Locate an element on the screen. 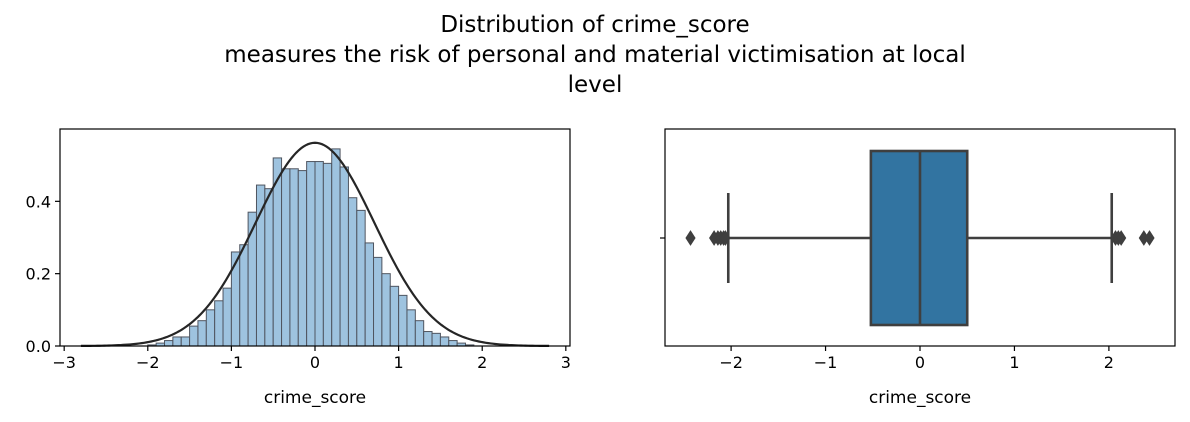 Image resolution: width=1190 pixels, height=422 pixels. x-tick-label: −3 is located at coordinates (64, 362).